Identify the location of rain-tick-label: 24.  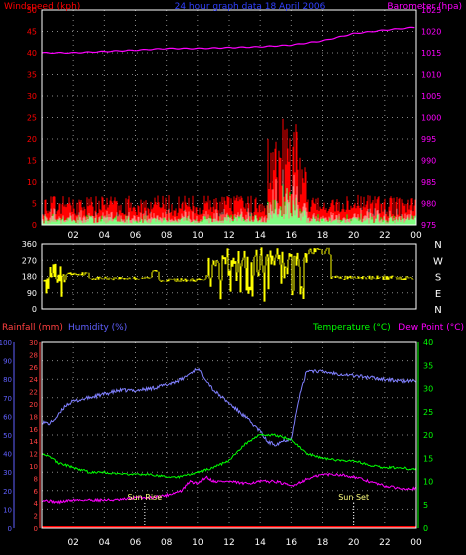
(33, 380).